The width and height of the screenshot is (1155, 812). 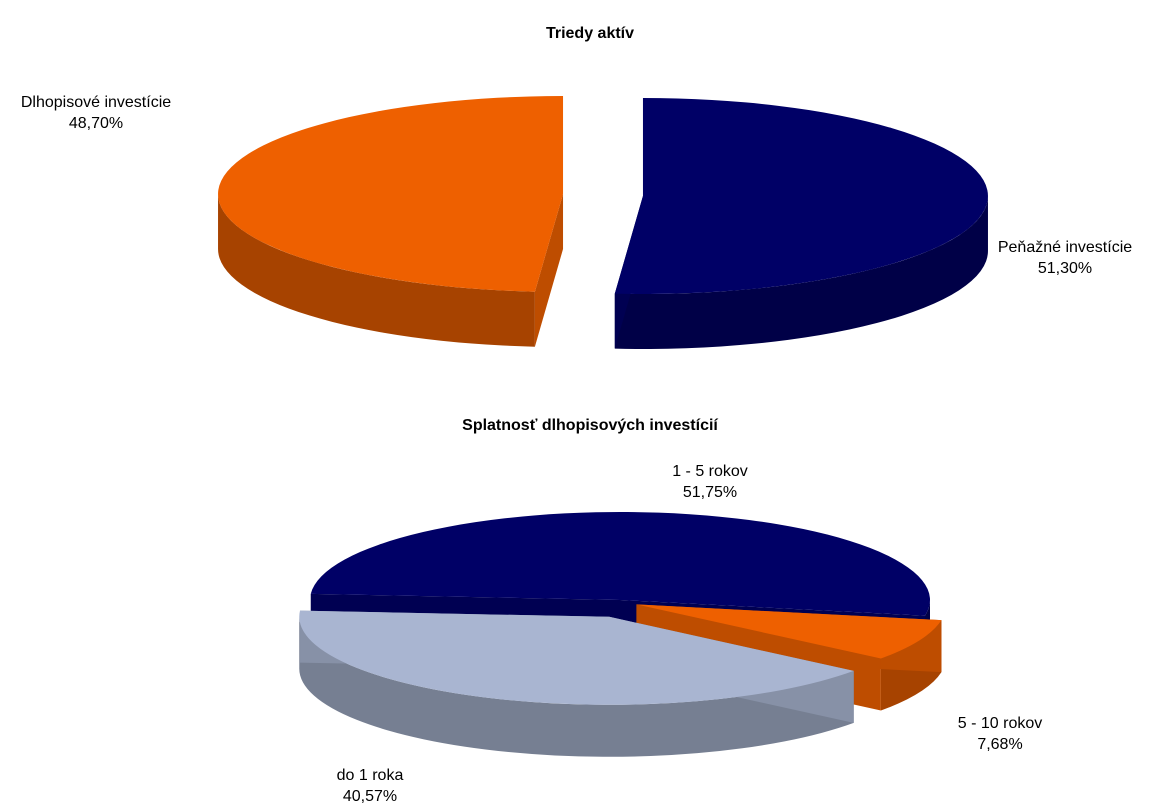 I want to click on slice-value-label: 40,57%, so click(x=370, y=796).